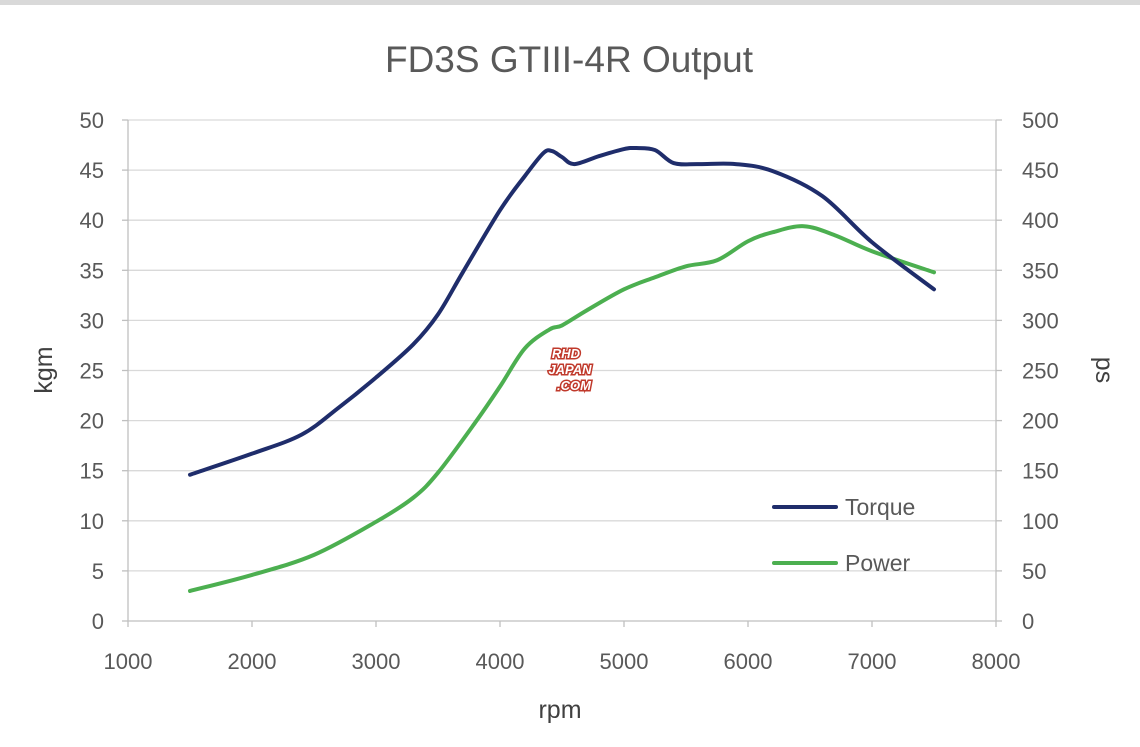 The width and height of the screenshot is (1140, 747). Describe the element at coordinates (566, 353) in the screenshot. I see `watermark-line-1: RHD` at that location.